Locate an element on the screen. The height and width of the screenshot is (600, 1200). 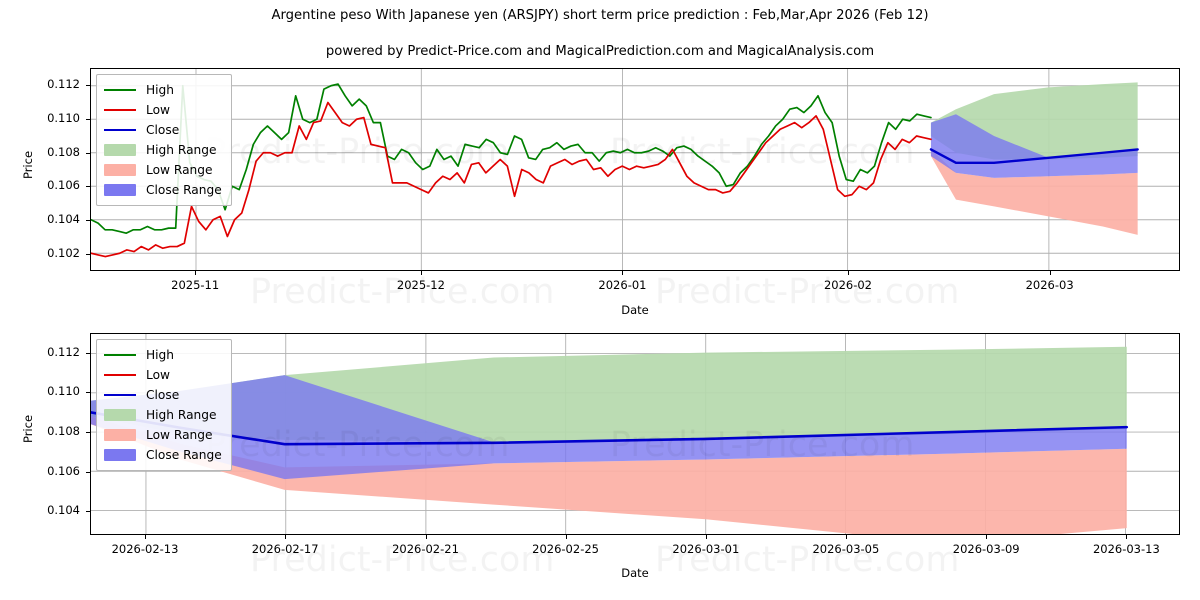
x-tick-label: 2026-02-25 is located at coordinates (565, 549).